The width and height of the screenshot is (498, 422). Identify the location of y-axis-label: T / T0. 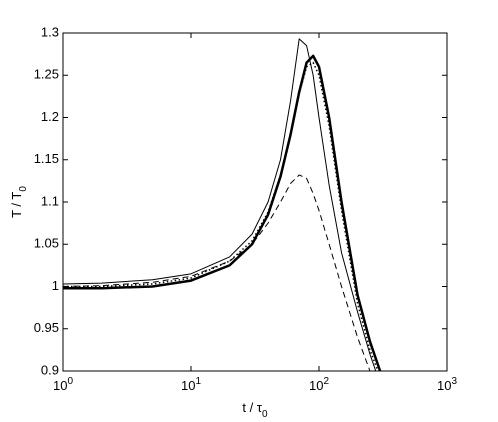
(18, 202).